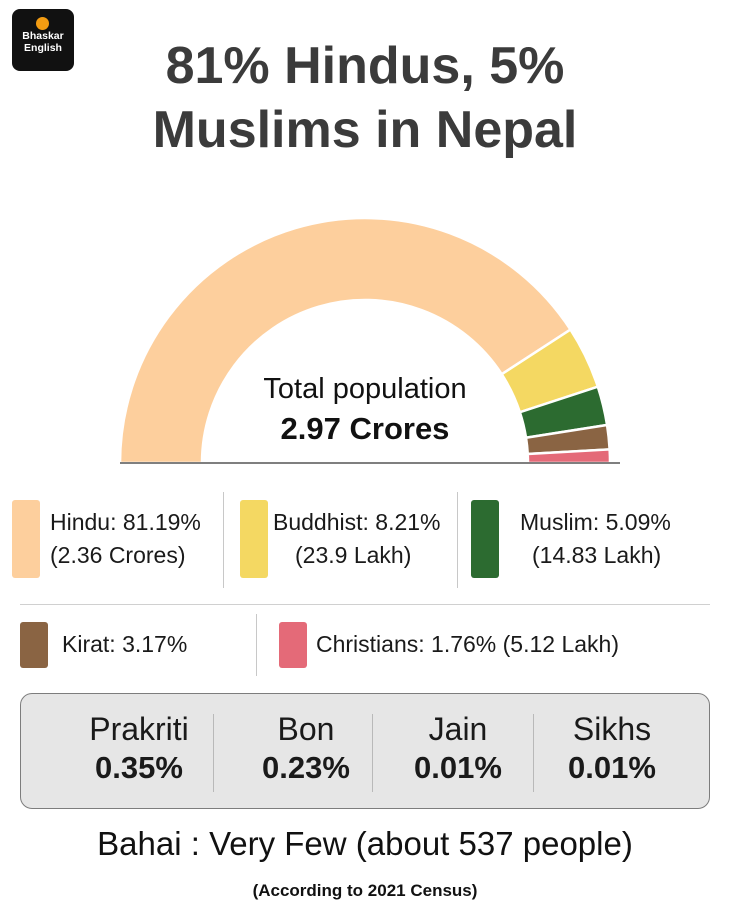 The height and width of the screenshot is (920, 730). I want to click on legend-count-buddhist: (23.9 Lakh), so click(353, 555).